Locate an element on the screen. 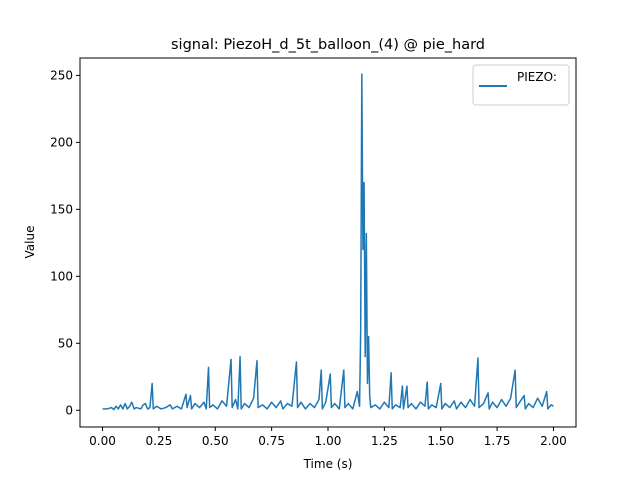  x-tick-label: 1.50 is located at coordinates (440, 441).